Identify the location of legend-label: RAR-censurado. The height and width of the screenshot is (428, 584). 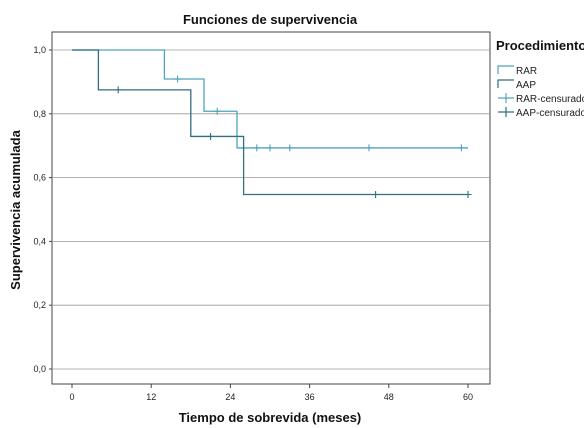
(550, 99).